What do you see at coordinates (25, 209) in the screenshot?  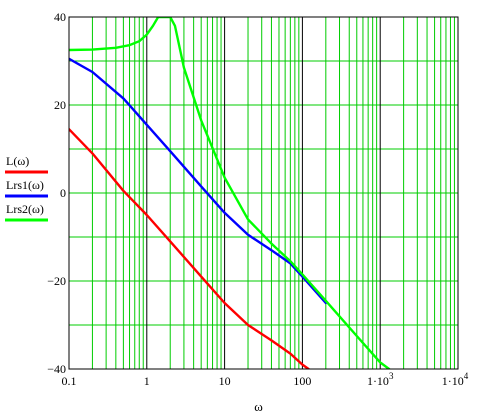 I see `legend-label-3: Lrs2(ω)` at bounding box center [25, 209].